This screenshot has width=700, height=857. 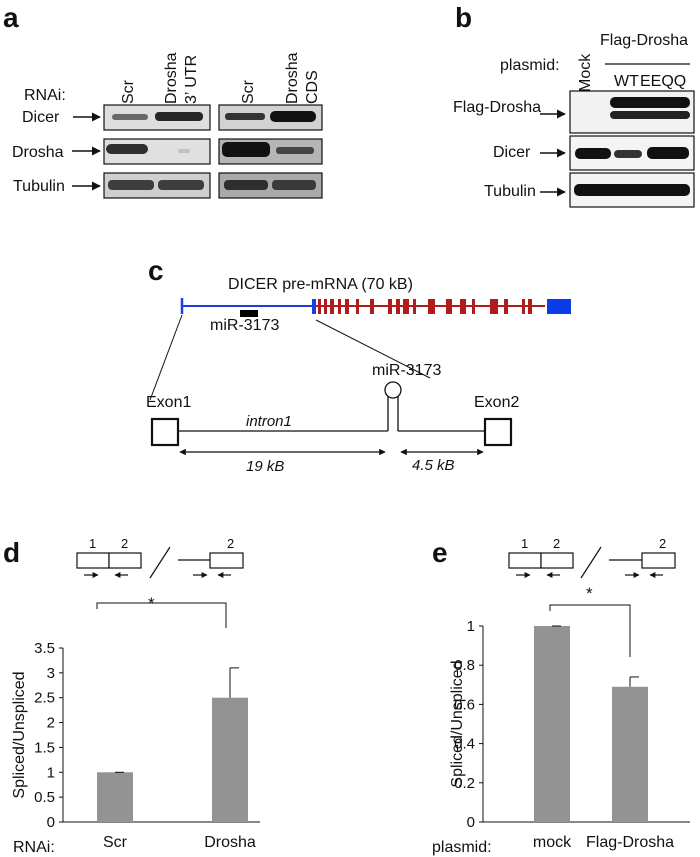 What do you see at coordinates (630, 842) in the screenshot?
I see `x-tick-label: Flag-Drosha` at bounding box center [630, 842].